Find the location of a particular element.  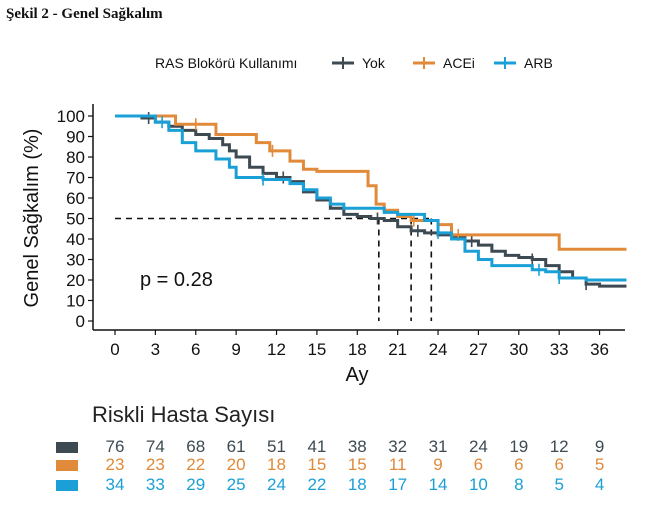

x-tick-label: 15 is located at coordinates (316, 349).